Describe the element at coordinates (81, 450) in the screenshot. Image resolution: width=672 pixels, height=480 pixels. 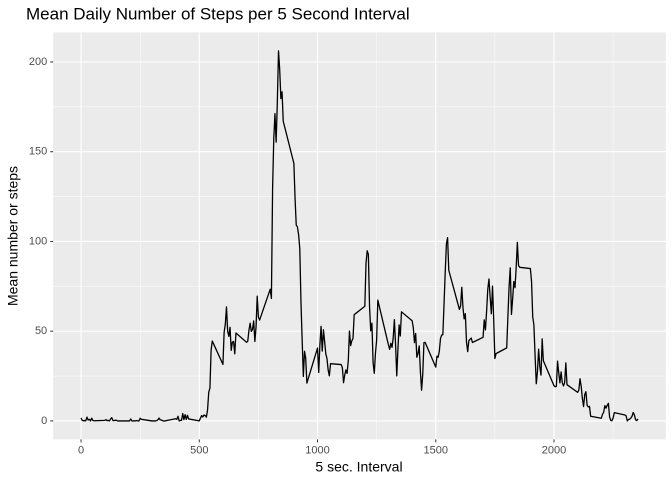
I see `x-tick-label: 0` at that location.